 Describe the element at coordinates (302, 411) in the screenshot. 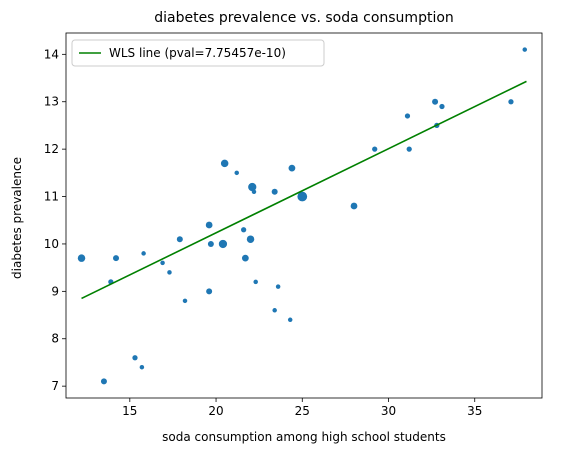

I see `x-tick-label: 25` at that location.